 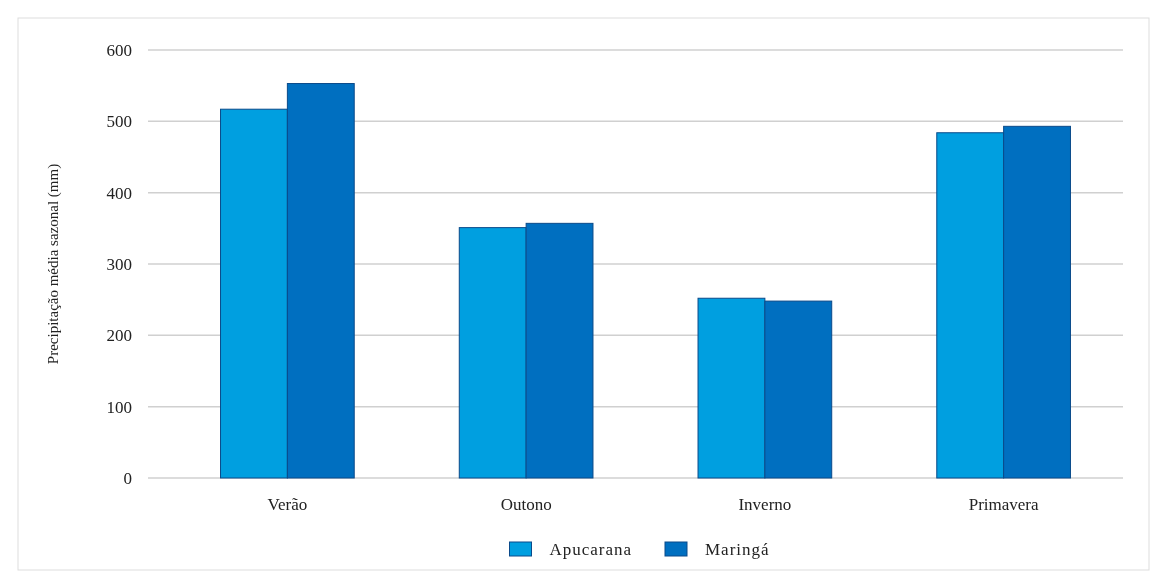 What do you see at coordinates (526, 504) in the screenshot?
I see `x-tick-label: Outono` at bounding box center [526, 504].